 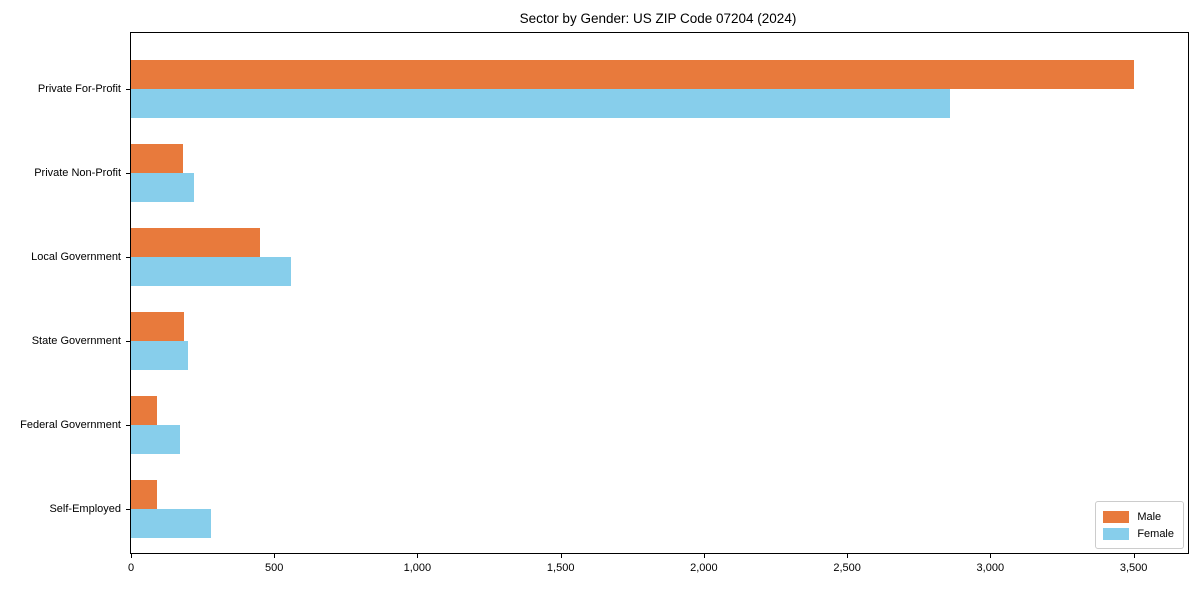 What do you see at coordinates (211, 271) in the screenshot?
I see `bar-female-local-government` at bounding box center [211, 271].